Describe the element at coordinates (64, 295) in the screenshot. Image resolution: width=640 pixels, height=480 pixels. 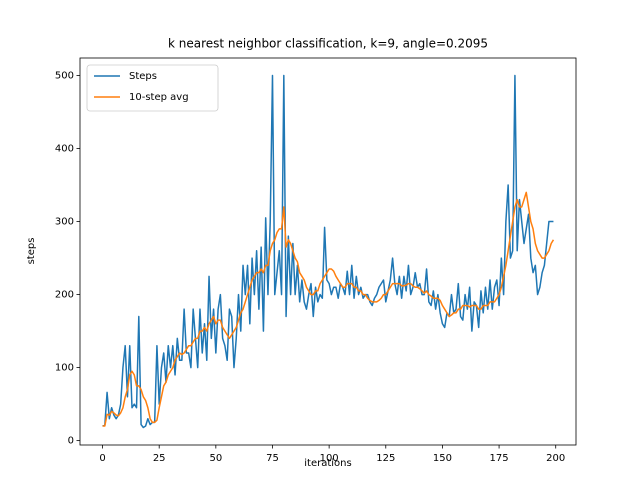
I see `y-tick-label: 200` at that location.